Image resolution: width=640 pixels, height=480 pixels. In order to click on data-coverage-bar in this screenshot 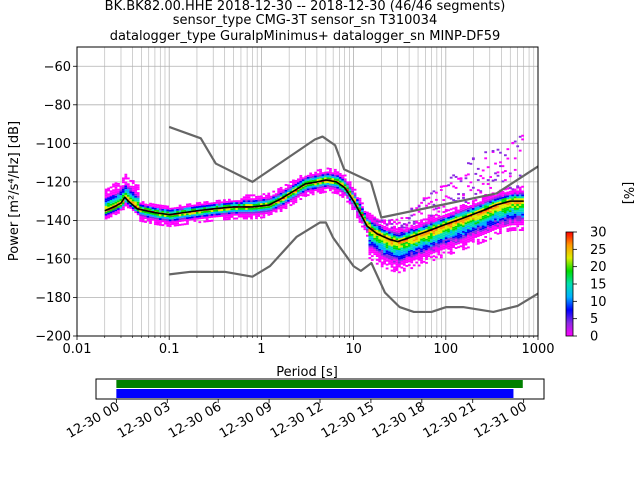, I will do `click(319, 384)`.